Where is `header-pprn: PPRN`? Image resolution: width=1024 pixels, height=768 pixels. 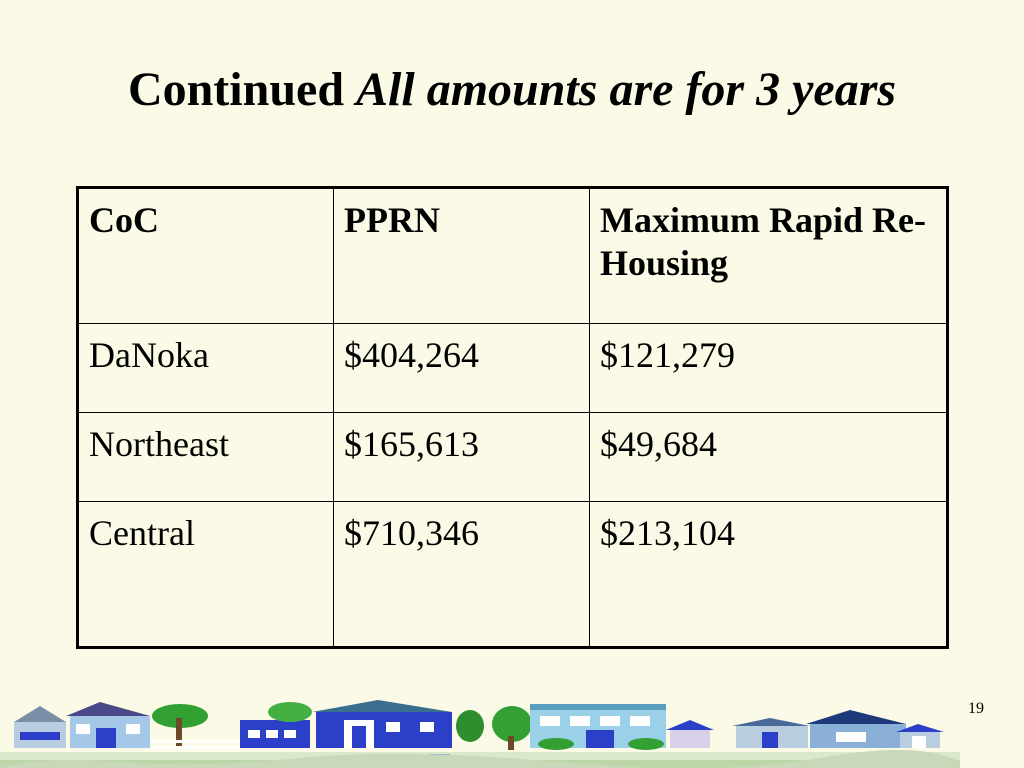 header-pprn: PPRN is located at coordinates (461, 255).